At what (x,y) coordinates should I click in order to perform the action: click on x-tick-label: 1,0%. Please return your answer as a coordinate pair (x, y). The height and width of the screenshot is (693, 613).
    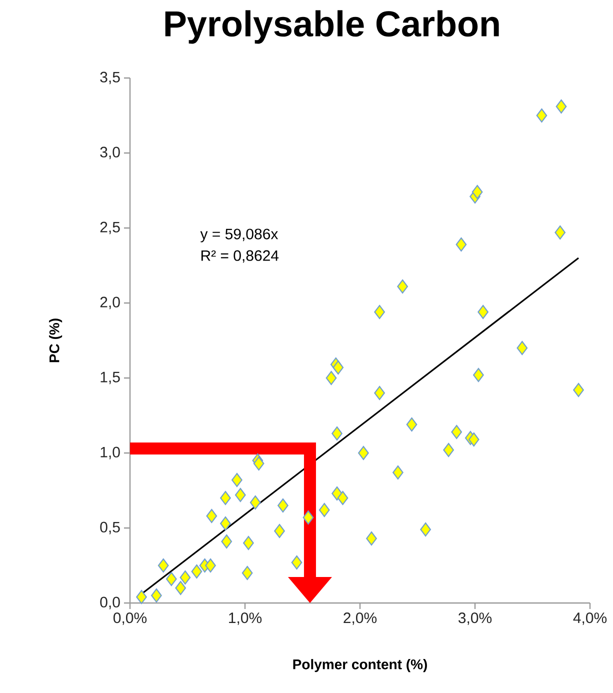
    Looking at the image, I should click on (245, 618).